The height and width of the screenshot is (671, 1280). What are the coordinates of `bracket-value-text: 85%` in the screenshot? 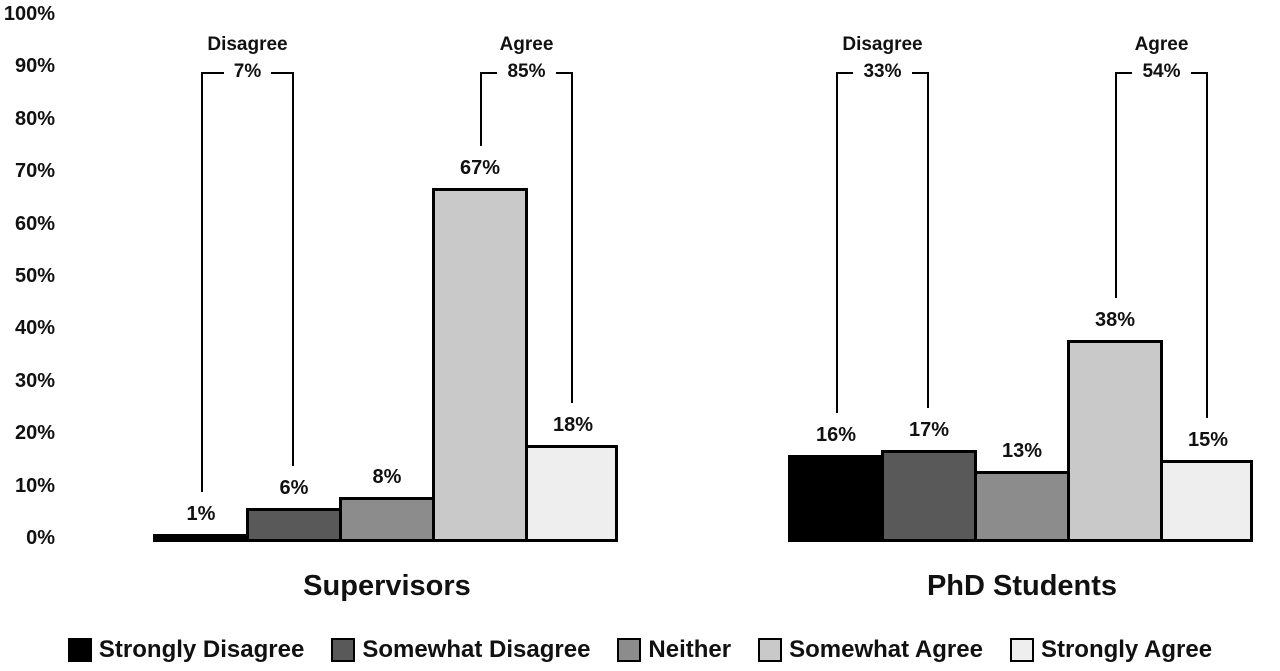 It's located at (526, 71).